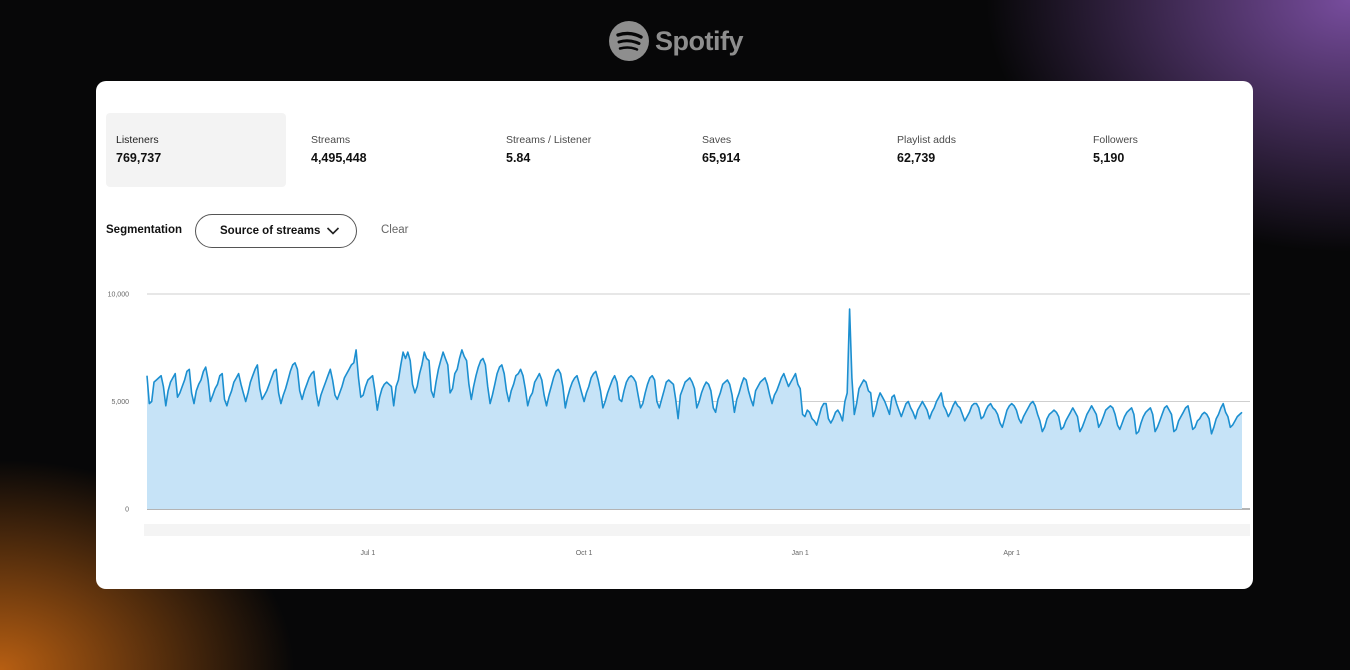 This screenshot has width=1350, height=670. I want to click on spotify-wordmark: Spotify, so click(699, 40).